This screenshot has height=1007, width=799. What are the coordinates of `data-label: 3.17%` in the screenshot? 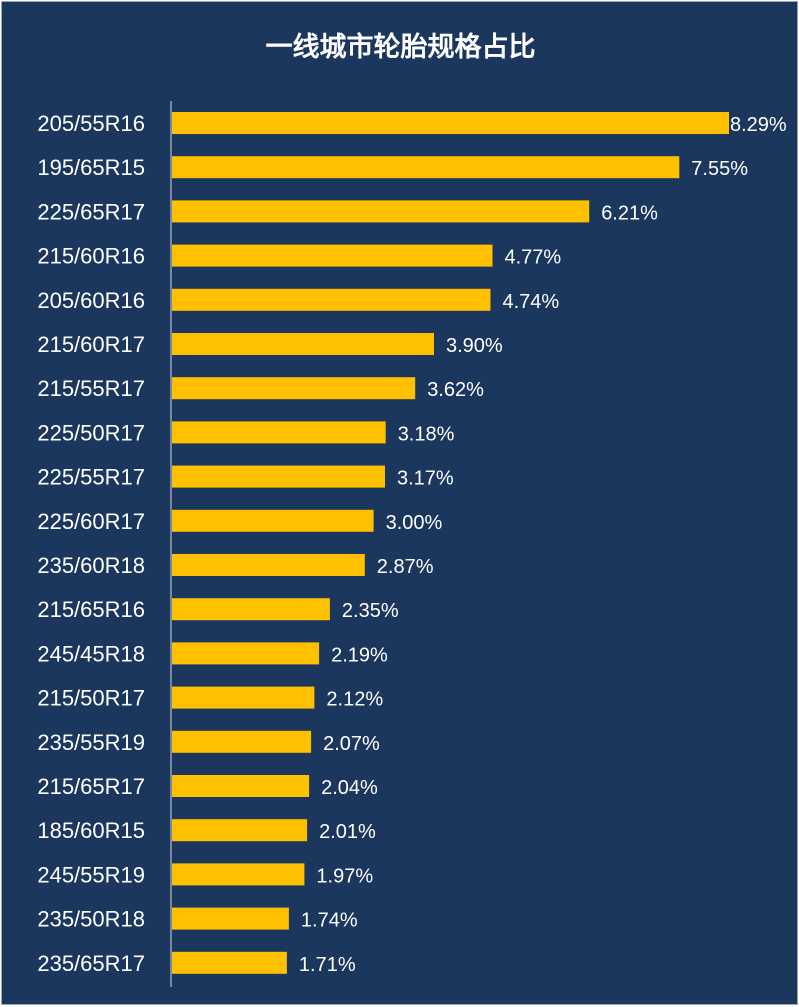 It's located at (425, 479).